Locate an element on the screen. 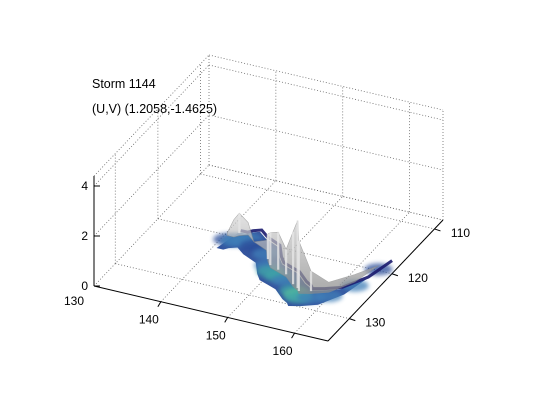 Image resolution: width=533 pixels, height=400 pixels. z-tick-label: 0 is located at coordinates (84, 286).